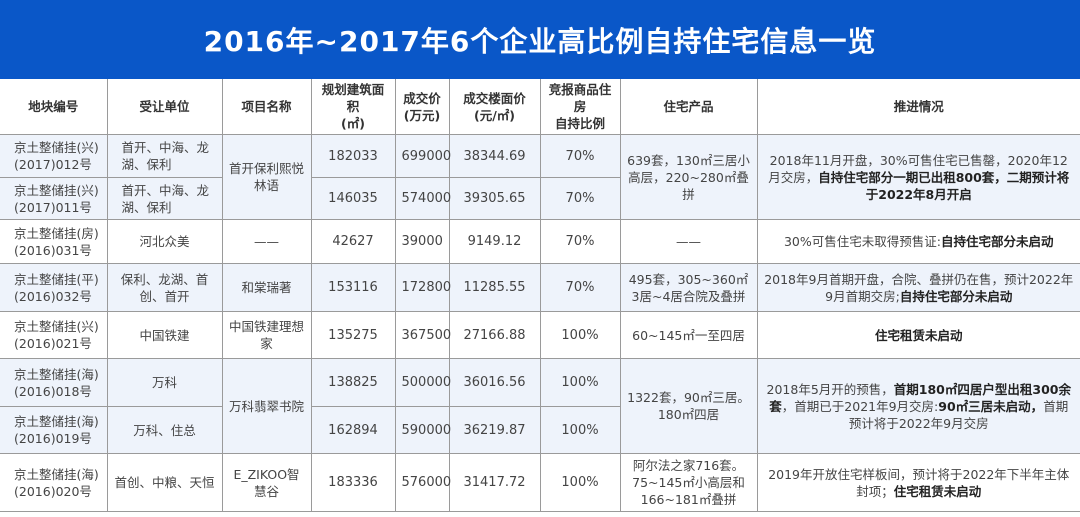 The width and height of the screenshot is (1080, 517). I want to click on product: 60~145㎡一至四居, so click(688, 335).